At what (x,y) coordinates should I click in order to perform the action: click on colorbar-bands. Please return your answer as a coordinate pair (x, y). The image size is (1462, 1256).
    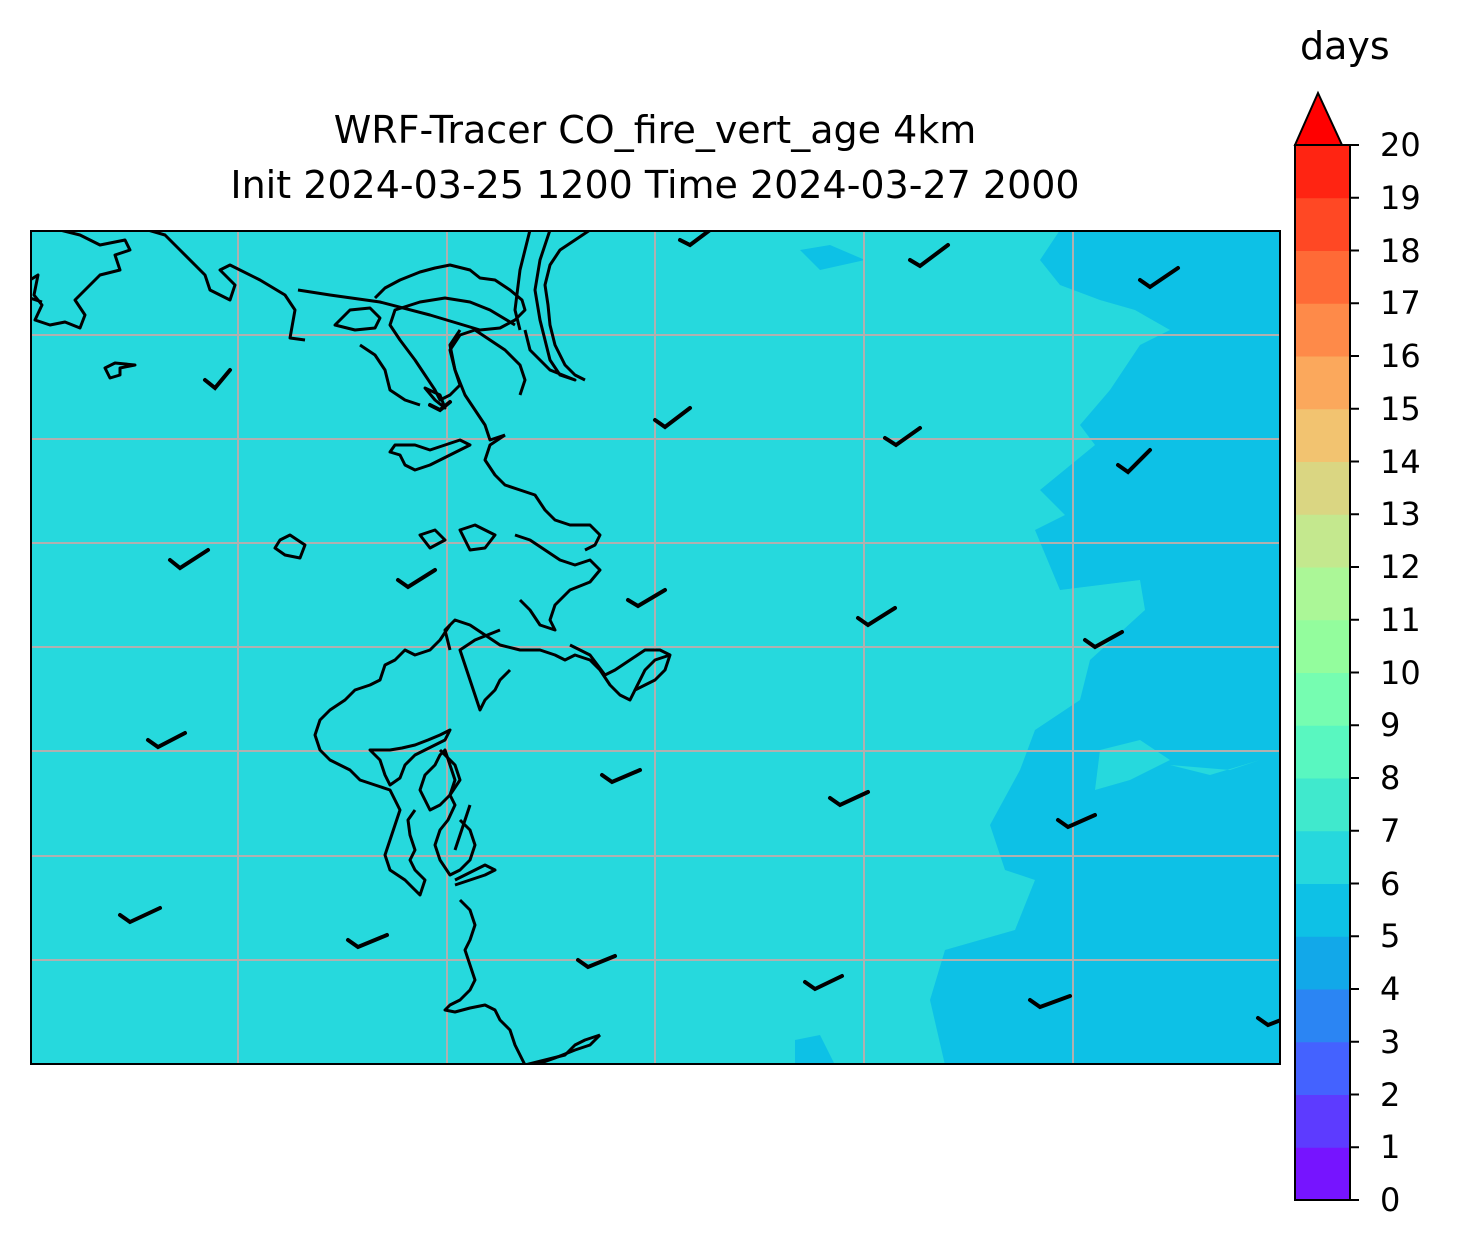
    Looking at the image, I should click on (1322, 673).